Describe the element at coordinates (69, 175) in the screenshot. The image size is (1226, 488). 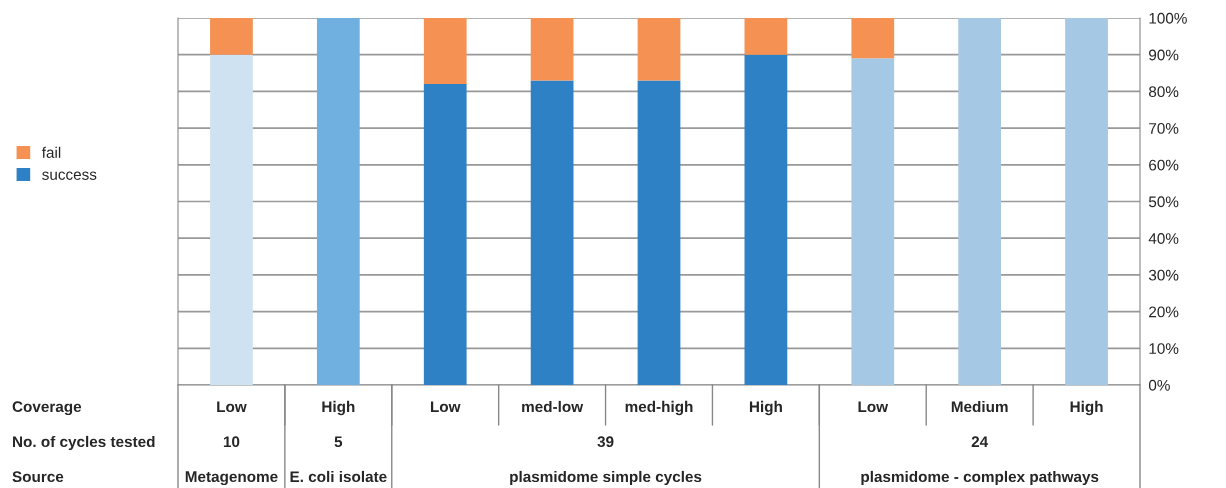
I see `legend-label: success` at that location.